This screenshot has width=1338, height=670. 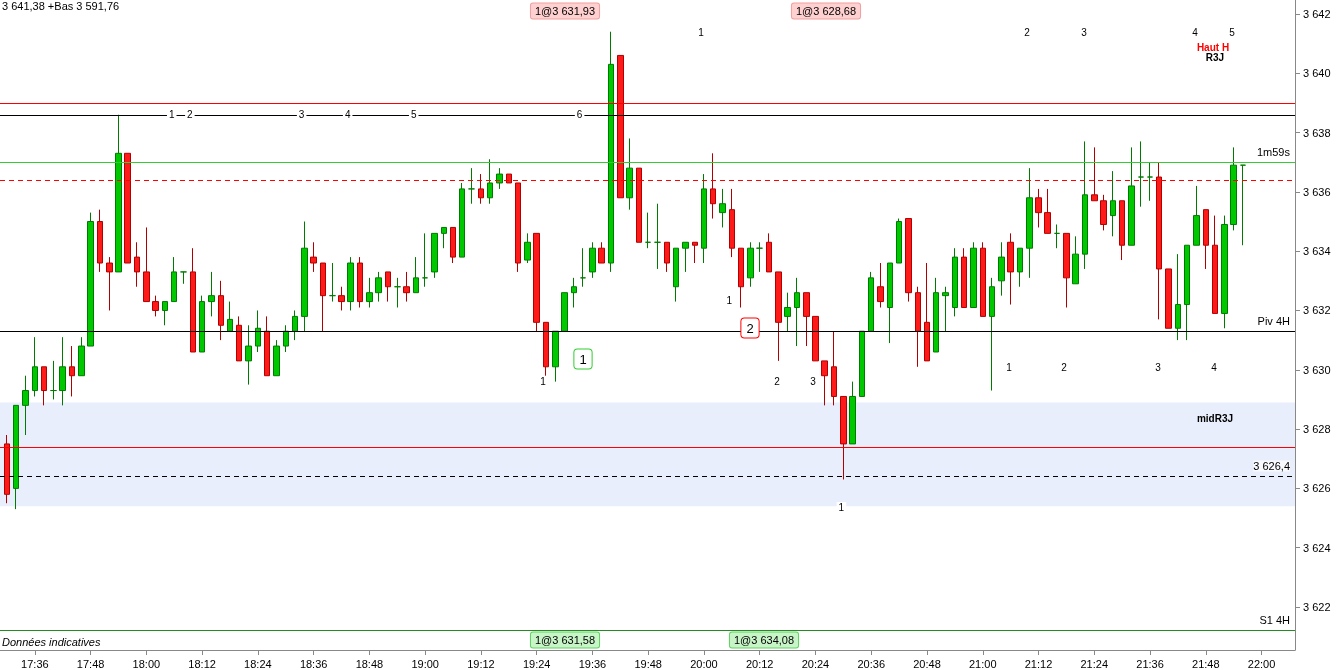 What do you see at coordinates (90, 663) in the screenshot?
I see `x-tick-label: 17:48` at bounding box center [90, 663].